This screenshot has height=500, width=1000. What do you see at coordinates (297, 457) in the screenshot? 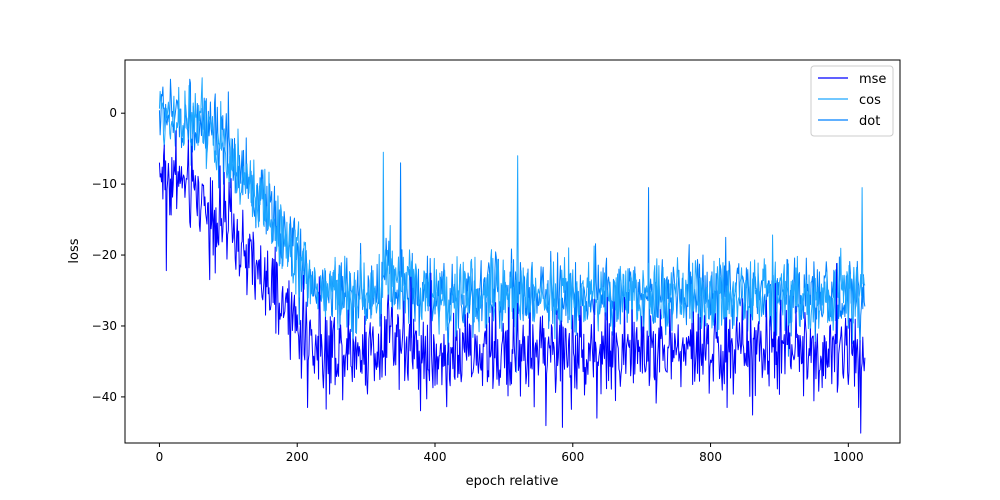
I see `x-tick-label: 200` at bounding box center [297, 457].